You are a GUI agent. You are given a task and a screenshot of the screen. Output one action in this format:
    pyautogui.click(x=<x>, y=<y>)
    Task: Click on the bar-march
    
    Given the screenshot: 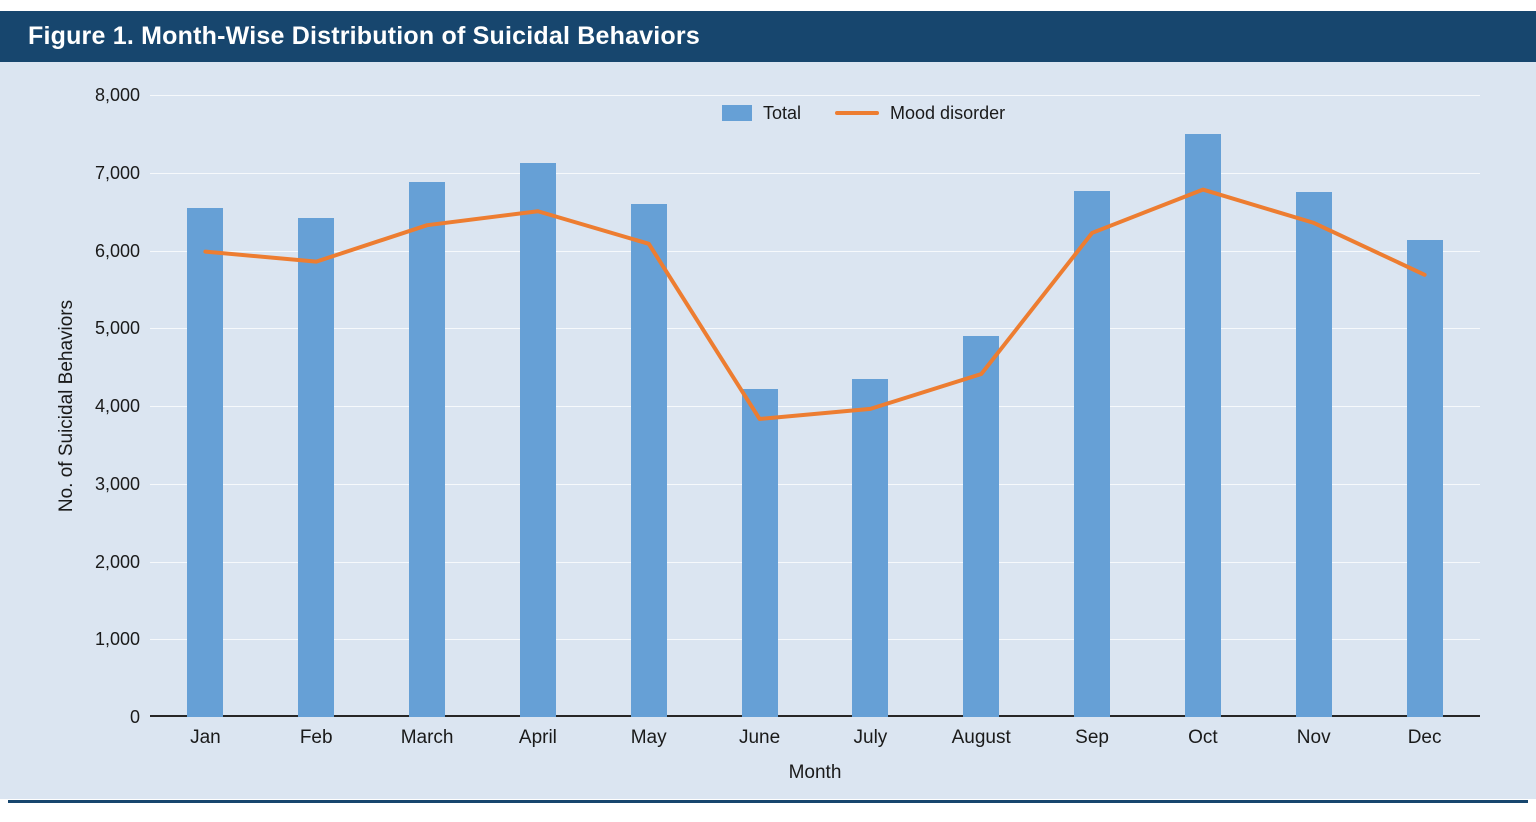 What is the action you would take?
    pyautogui.click(x=427, y=449)
    